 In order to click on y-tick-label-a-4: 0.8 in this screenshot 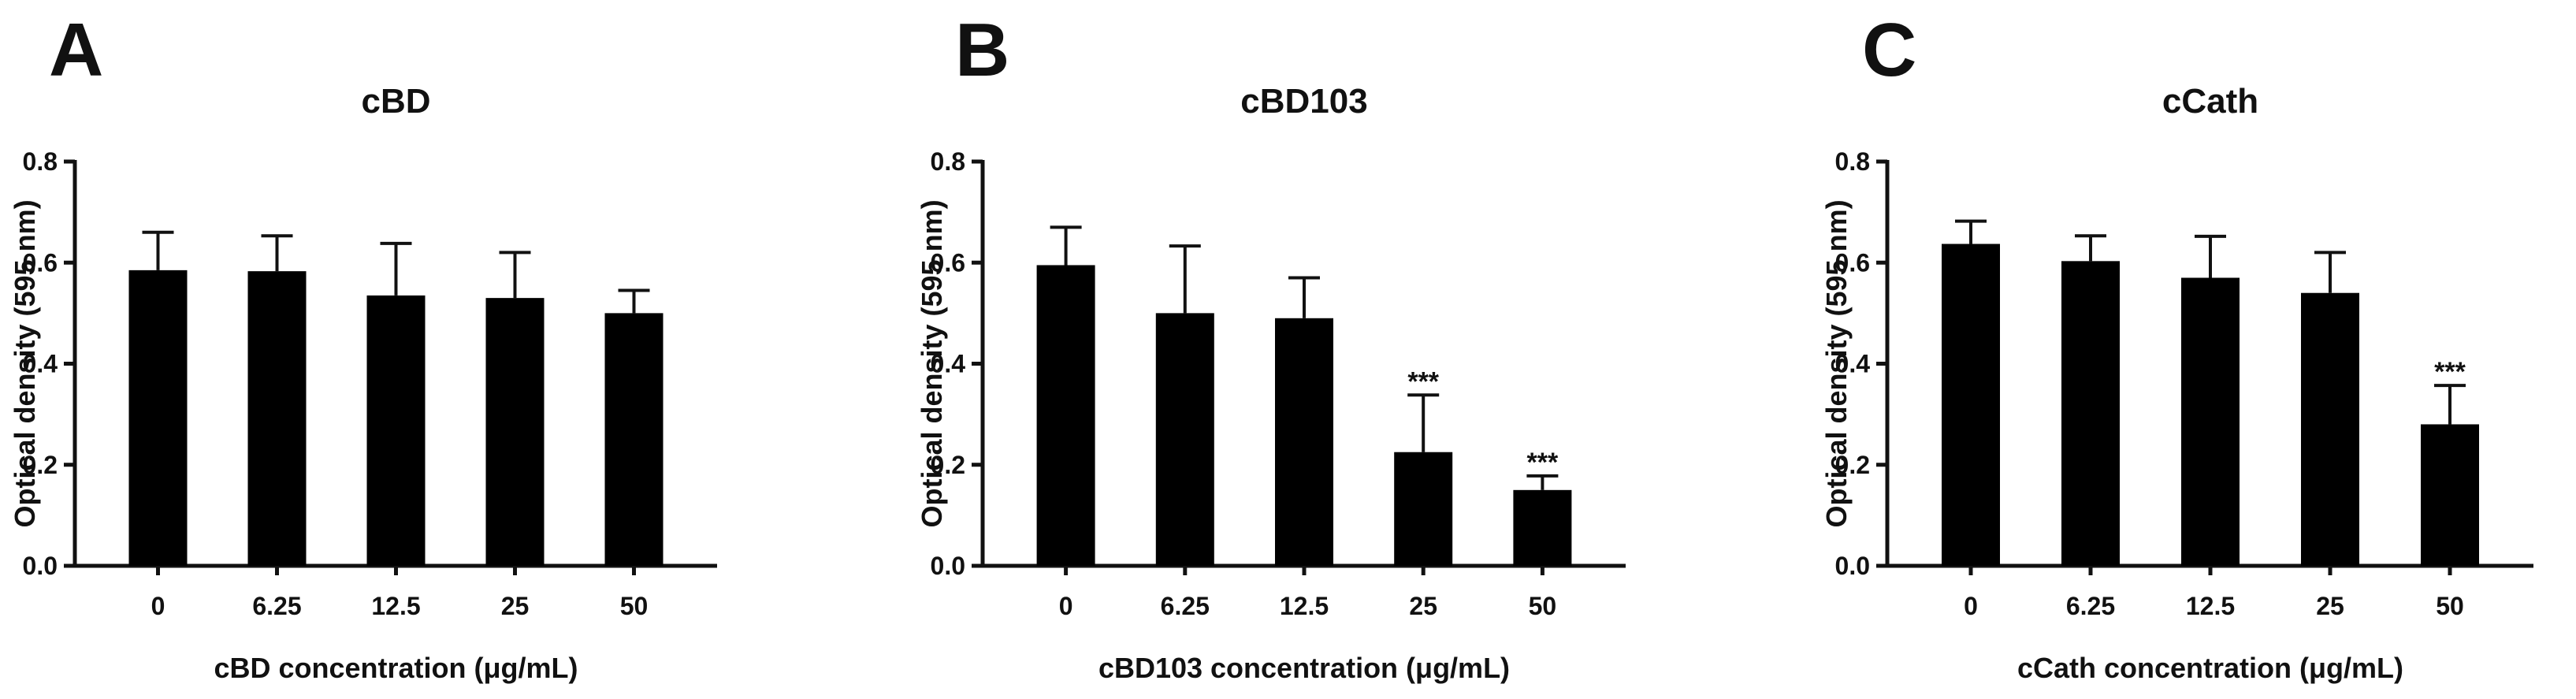, I will do `click(40, 161)`.